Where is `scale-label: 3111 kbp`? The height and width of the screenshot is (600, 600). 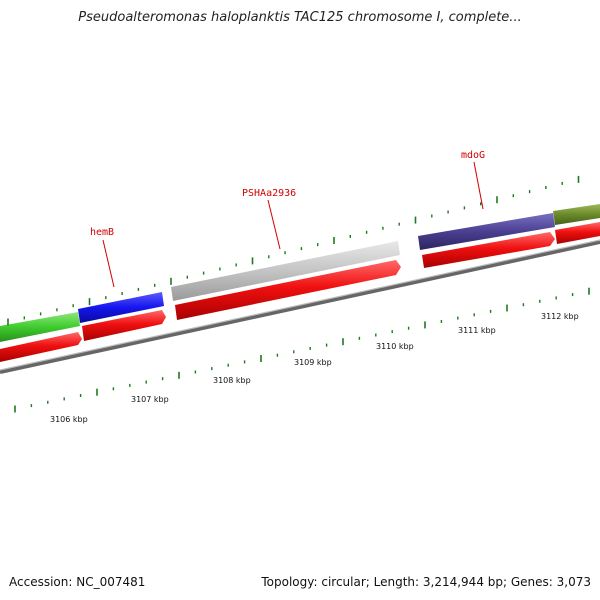
scale-label: 3111 kbp is located at coordinates (477, 330).